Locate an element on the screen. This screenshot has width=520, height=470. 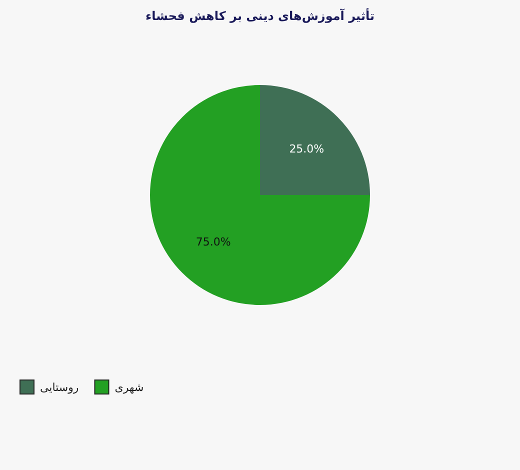
data-label: 25.0% is located at coordinates (306, 149).